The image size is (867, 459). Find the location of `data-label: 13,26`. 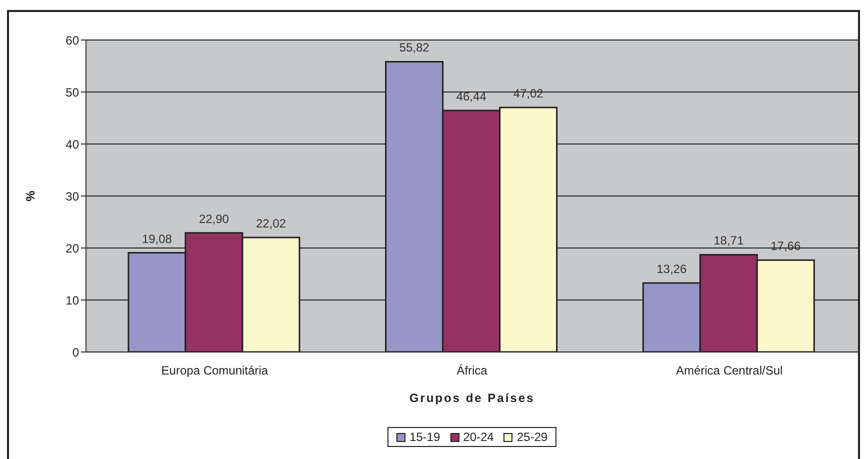

data-label: 13,26 is located at coordinates (671, 269).